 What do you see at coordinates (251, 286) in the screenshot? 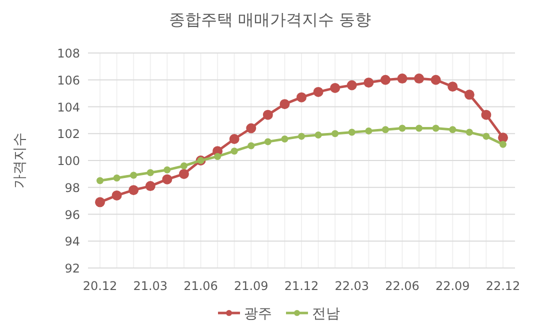
I see `x-tick-label: 21.09` at bounding box center [251, 286].